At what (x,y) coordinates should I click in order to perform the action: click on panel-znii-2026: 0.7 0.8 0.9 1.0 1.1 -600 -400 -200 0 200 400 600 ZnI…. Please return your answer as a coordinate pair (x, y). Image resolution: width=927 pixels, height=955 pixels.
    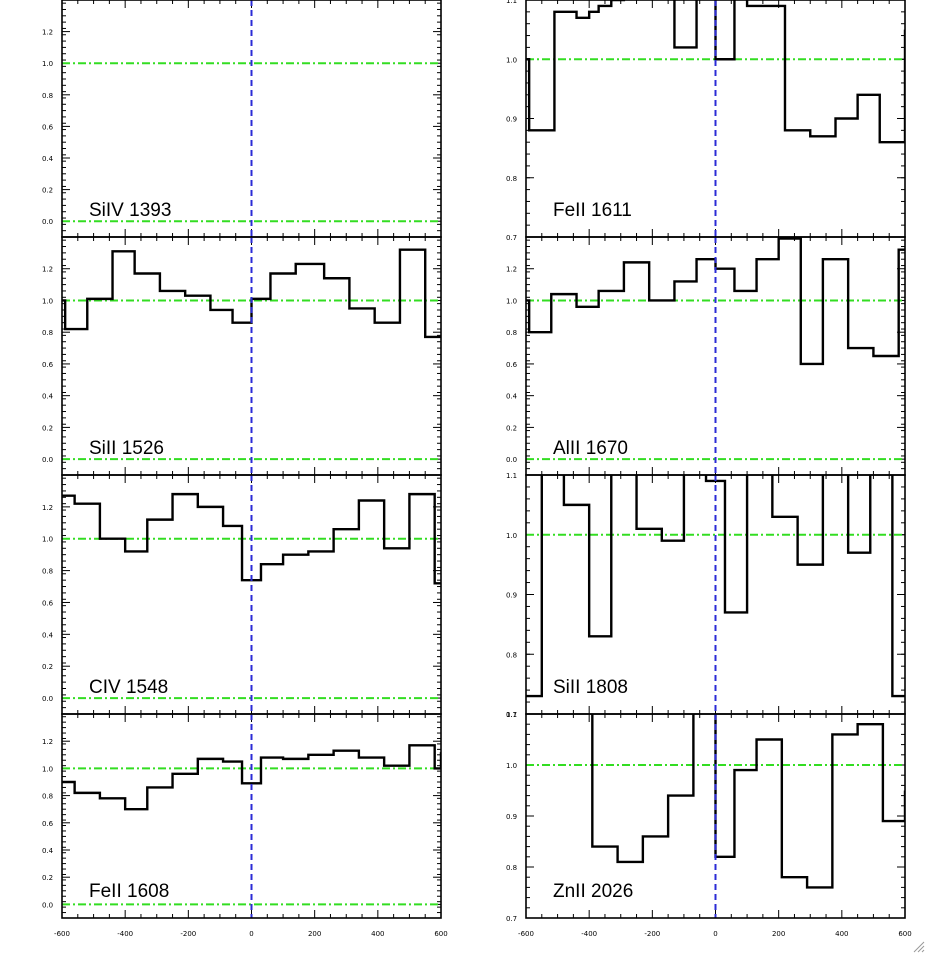
    Looking at the image, I should click on (709, 824).